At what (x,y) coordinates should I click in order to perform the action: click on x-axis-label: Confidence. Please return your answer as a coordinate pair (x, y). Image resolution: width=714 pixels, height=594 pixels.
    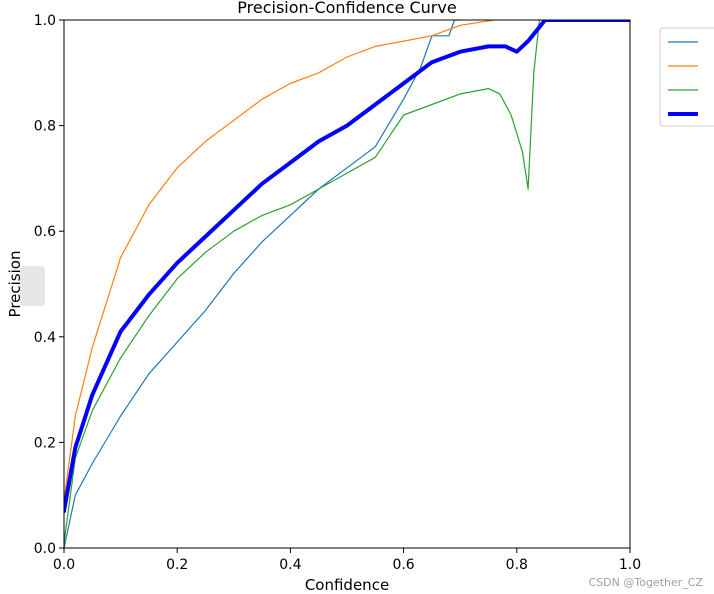
    Looking at the image, I should click on (347, 585).